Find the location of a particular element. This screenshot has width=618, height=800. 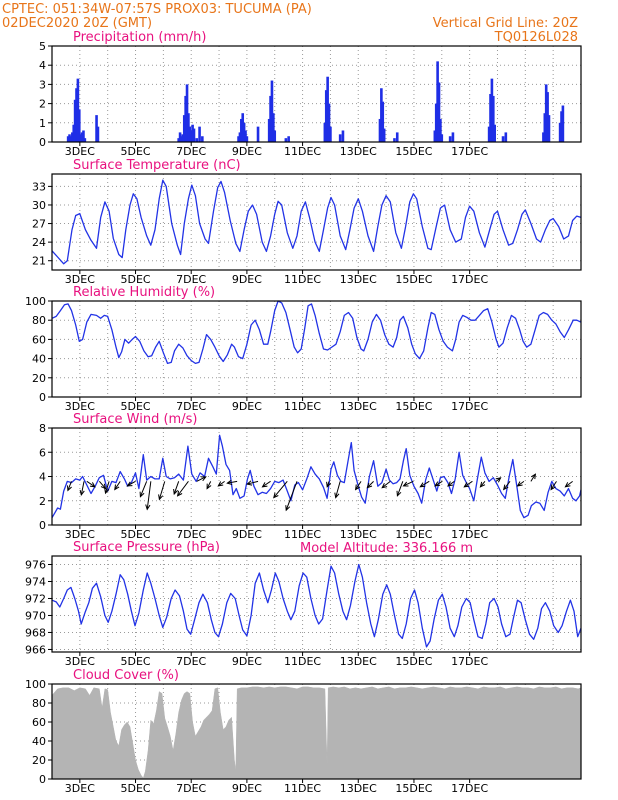

y-tick-label: 2 is located at coordinates (42, 501).